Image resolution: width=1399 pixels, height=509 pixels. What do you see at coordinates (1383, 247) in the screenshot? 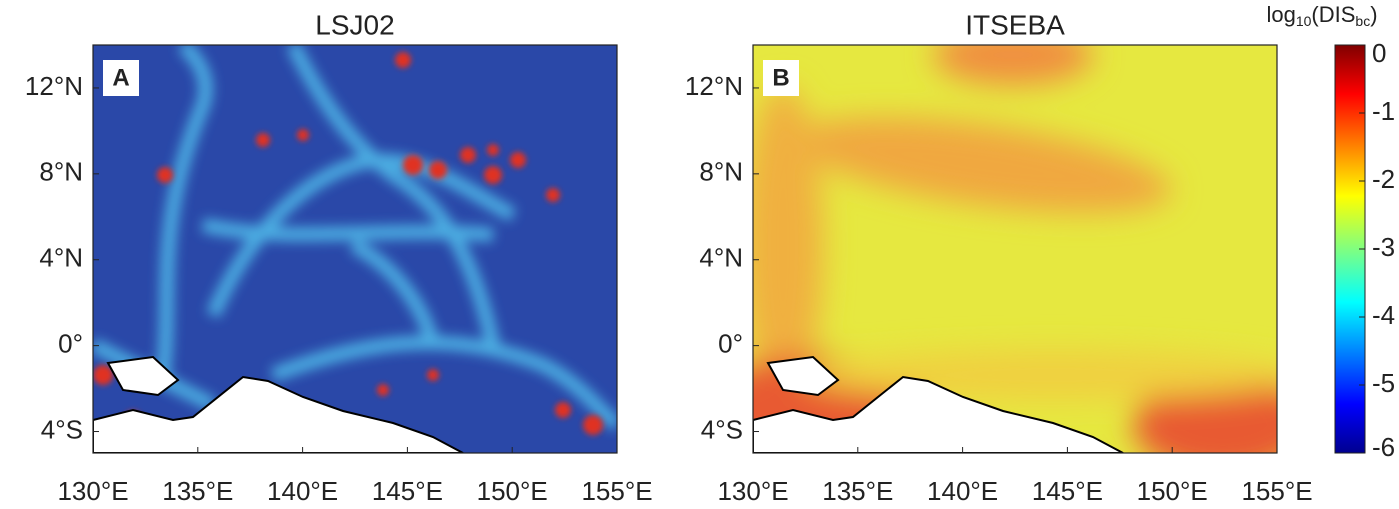
I see `colorbar-tick-label: -3` at bounding box center [1383, 247].